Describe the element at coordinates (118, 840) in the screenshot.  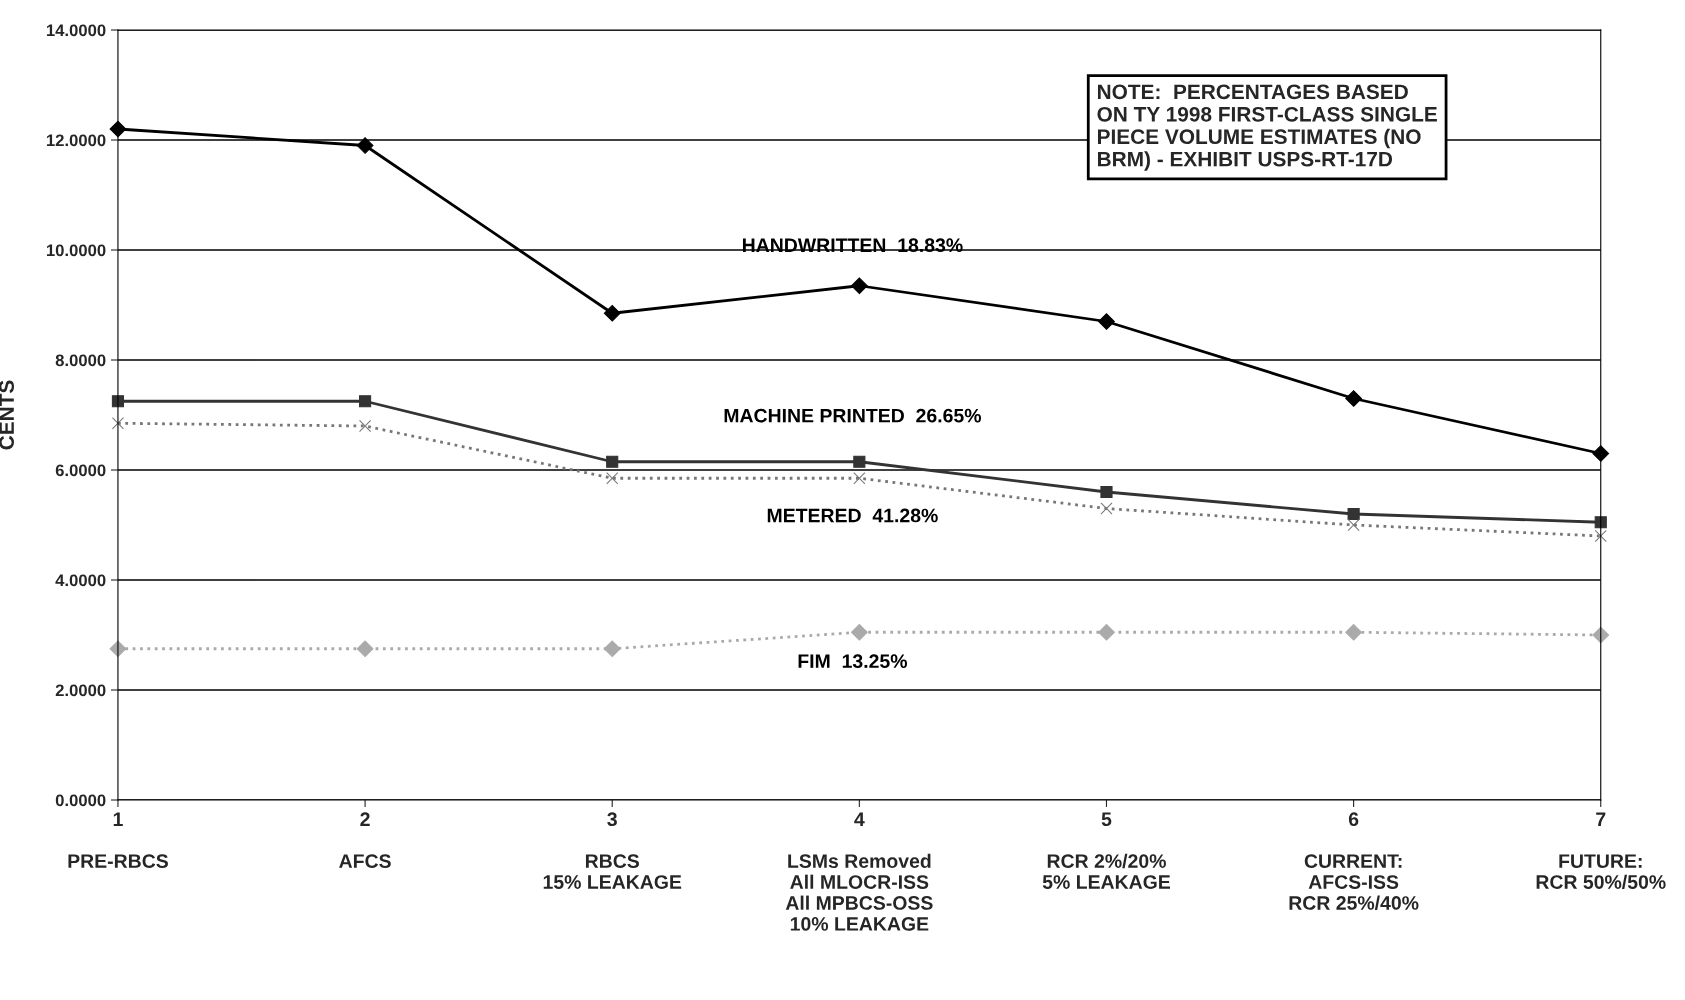
I see `category-label: 1 PRE-RBCS` at that location.